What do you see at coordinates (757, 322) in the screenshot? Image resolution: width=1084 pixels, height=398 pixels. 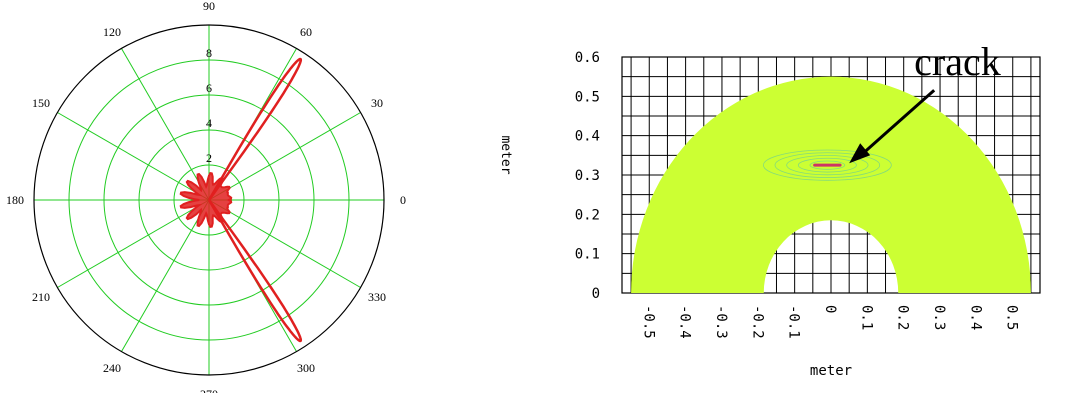 I see `x-tick-label: -0.2` at bounding box center [757, 322].